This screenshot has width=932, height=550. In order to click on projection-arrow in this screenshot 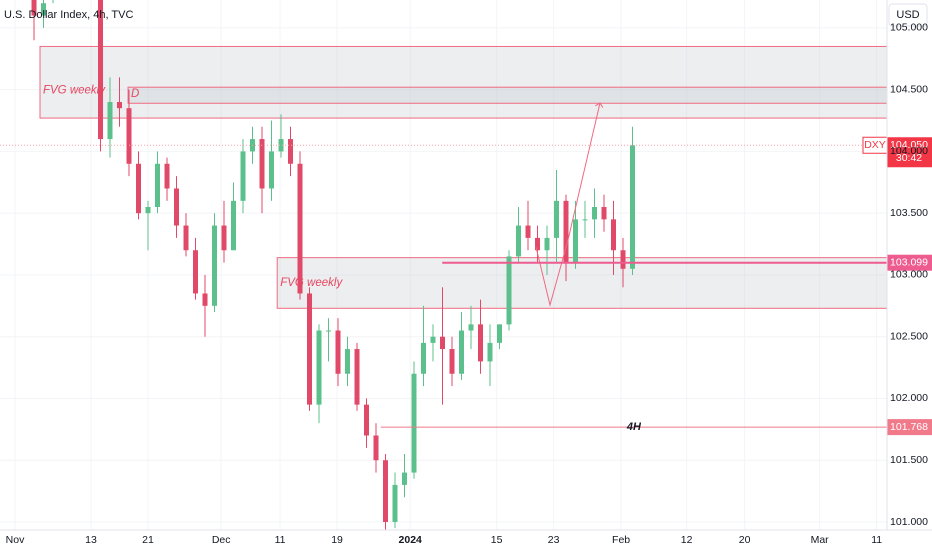, I will do `click(567, 205)`.